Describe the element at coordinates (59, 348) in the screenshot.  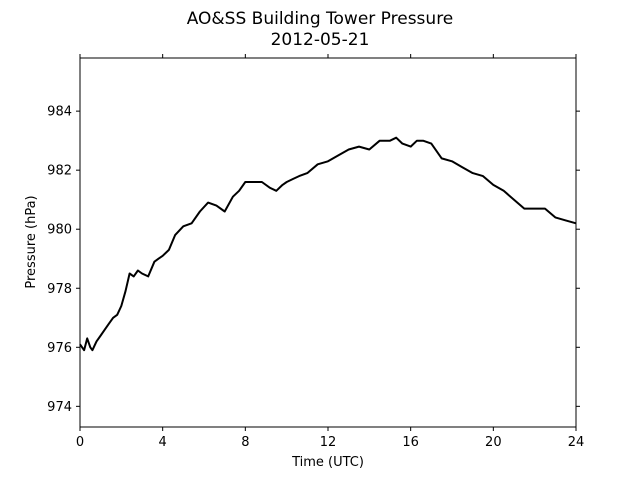
I see `y-tick-label: 976` at that location.